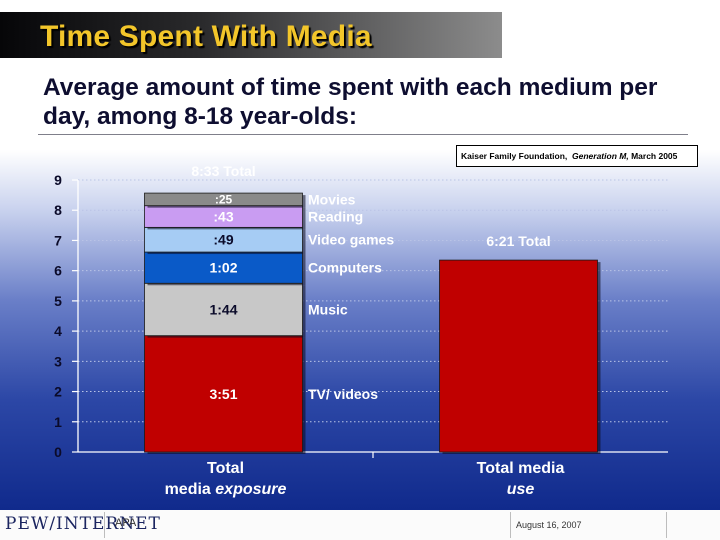  Describe the element at coordinates (190, 489) in the screenshot. I see `x-category-label-part: media` at that location.